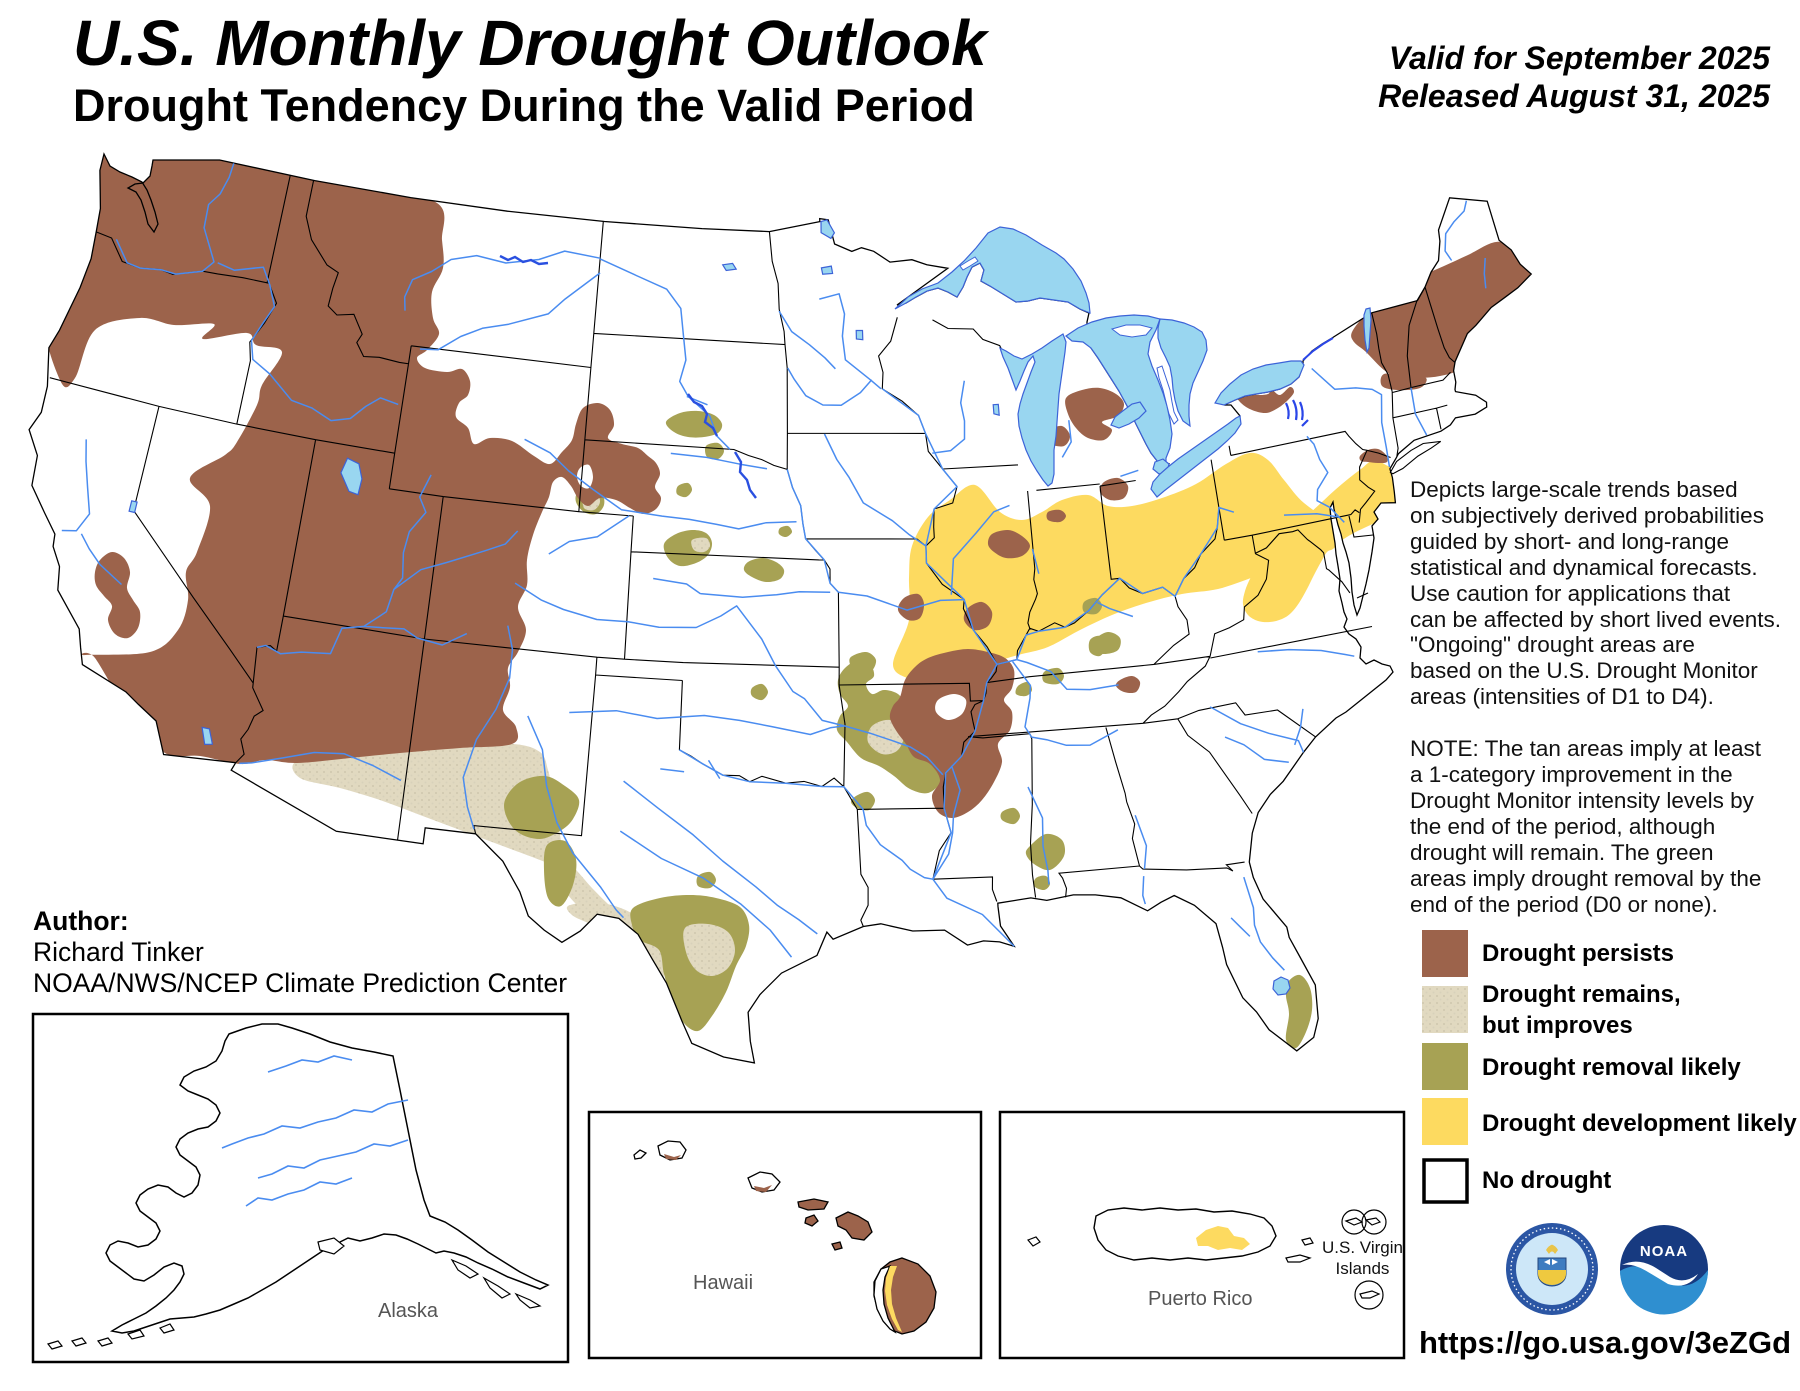  I want to click on svg-text: NOAA, so click(1664, 1251).